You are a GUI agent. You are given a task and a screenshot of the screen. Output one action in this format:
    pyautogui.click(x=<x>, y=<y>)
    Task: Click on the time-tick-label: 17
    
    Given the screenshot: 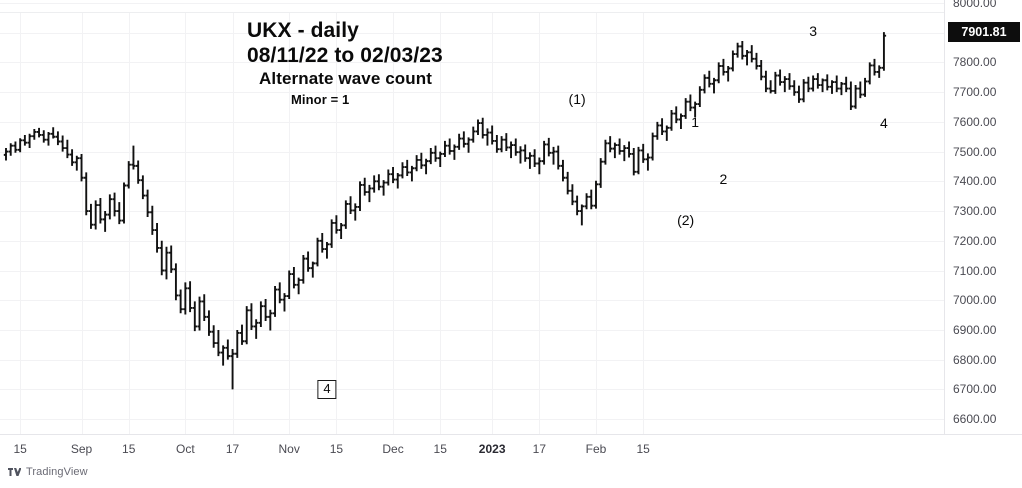 What is the action you would take?
    pyautogui.click(x=232, y=449)
    